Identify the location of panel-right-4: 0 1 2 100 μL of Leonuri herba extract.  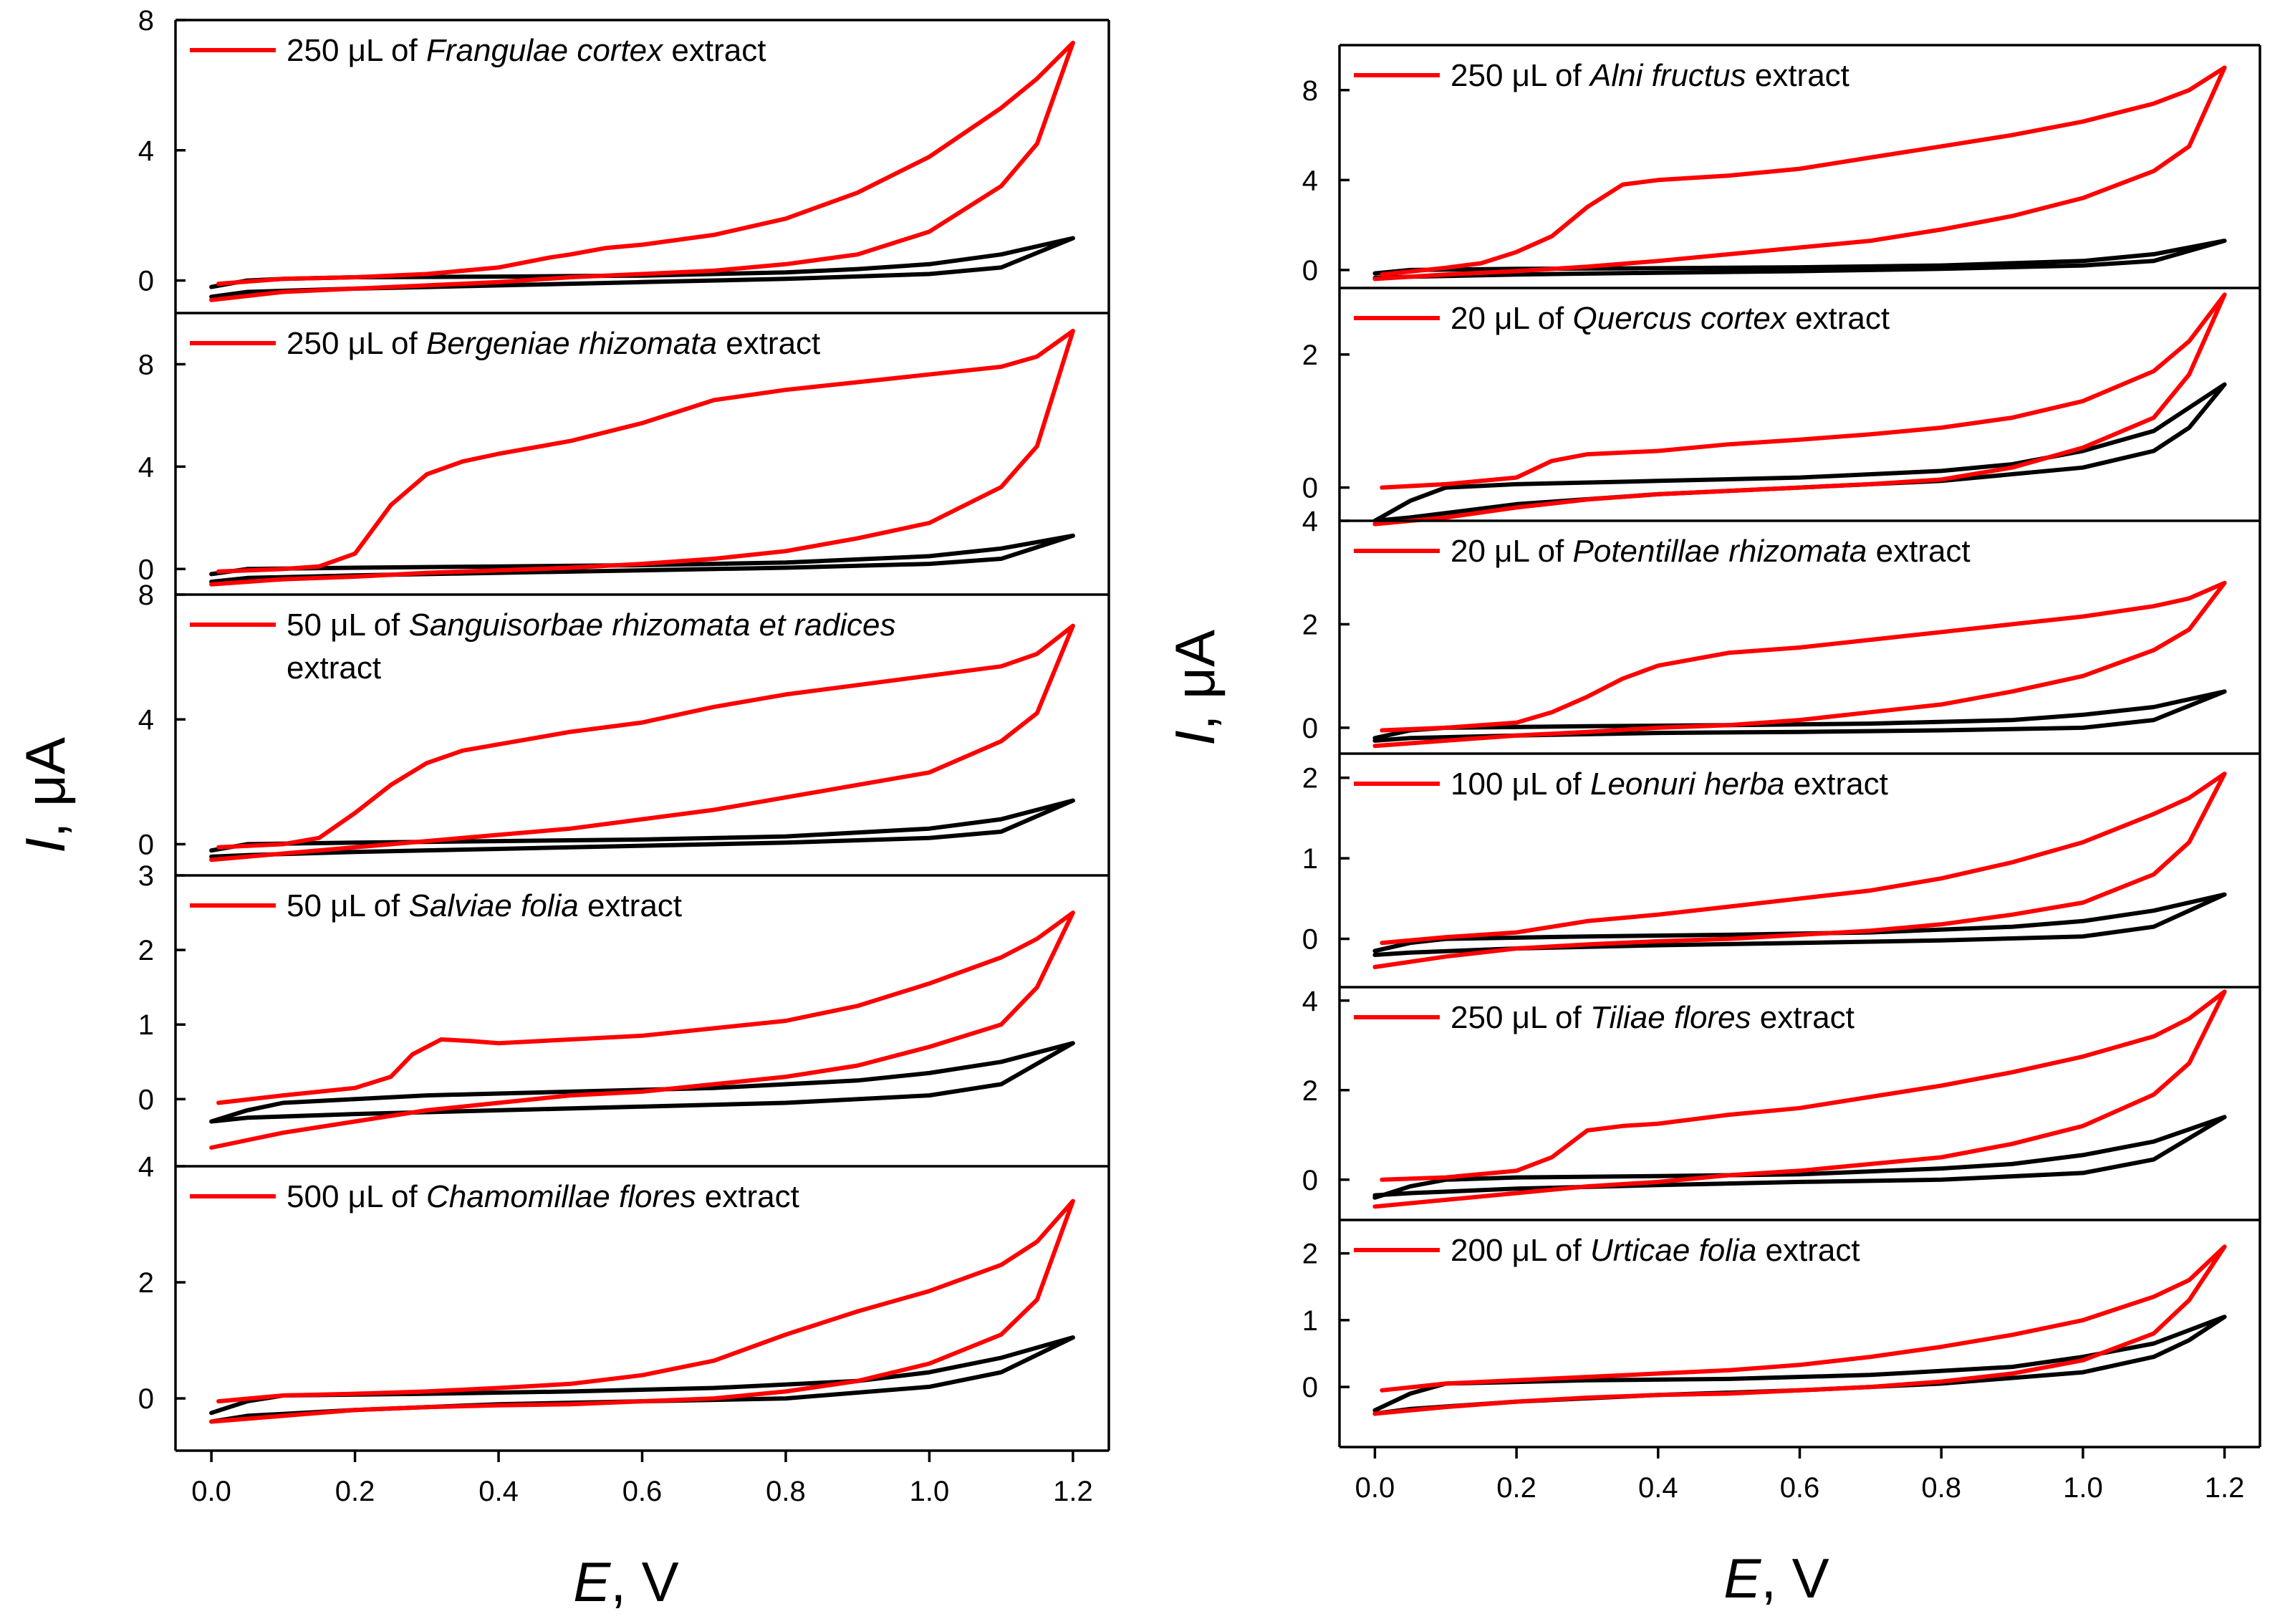
(1781, 870).